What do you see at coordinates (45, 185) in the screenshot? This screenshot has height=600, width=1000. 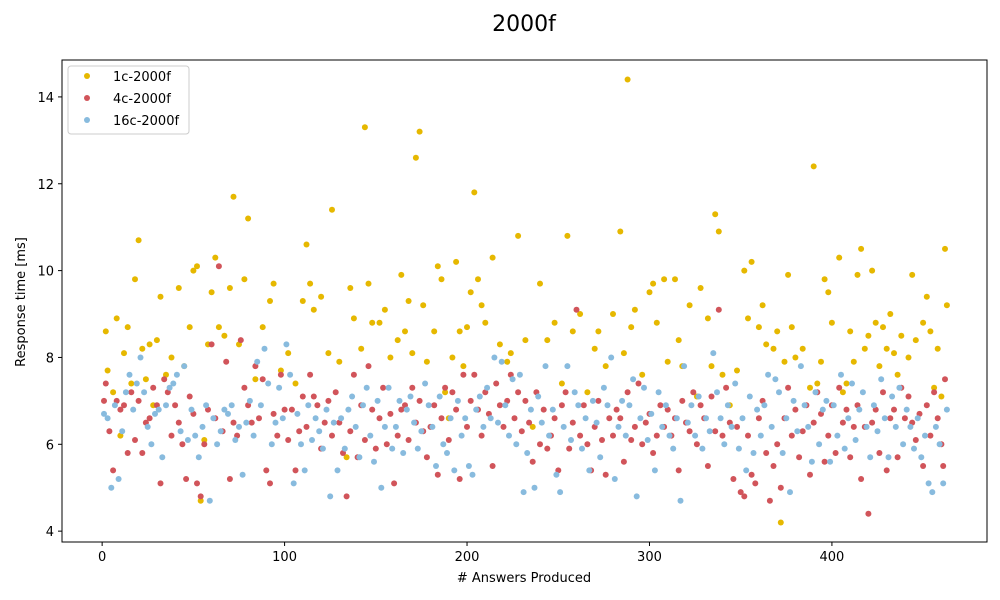 I see `y-tick-label: 12` at bounding box center [45, 185].